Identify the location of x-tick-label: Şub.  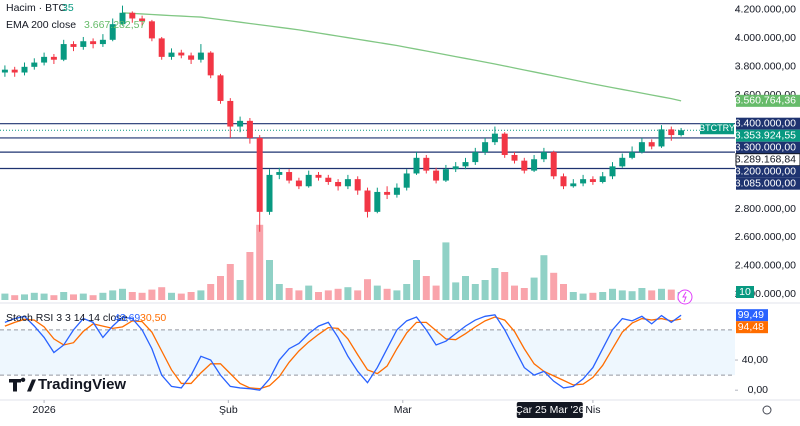
(228, 410).